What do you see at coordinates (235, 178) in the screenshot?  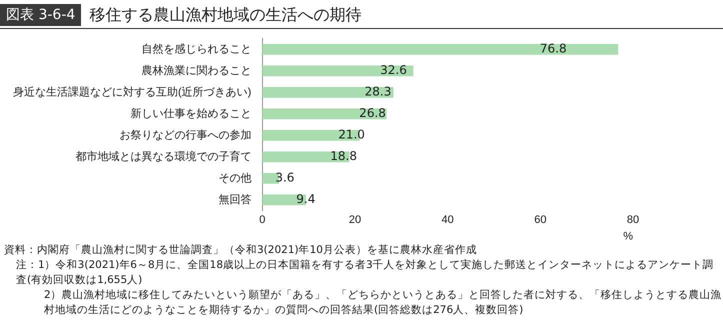 I see `y-tick-label: その他` at bounding box center [235, 178].